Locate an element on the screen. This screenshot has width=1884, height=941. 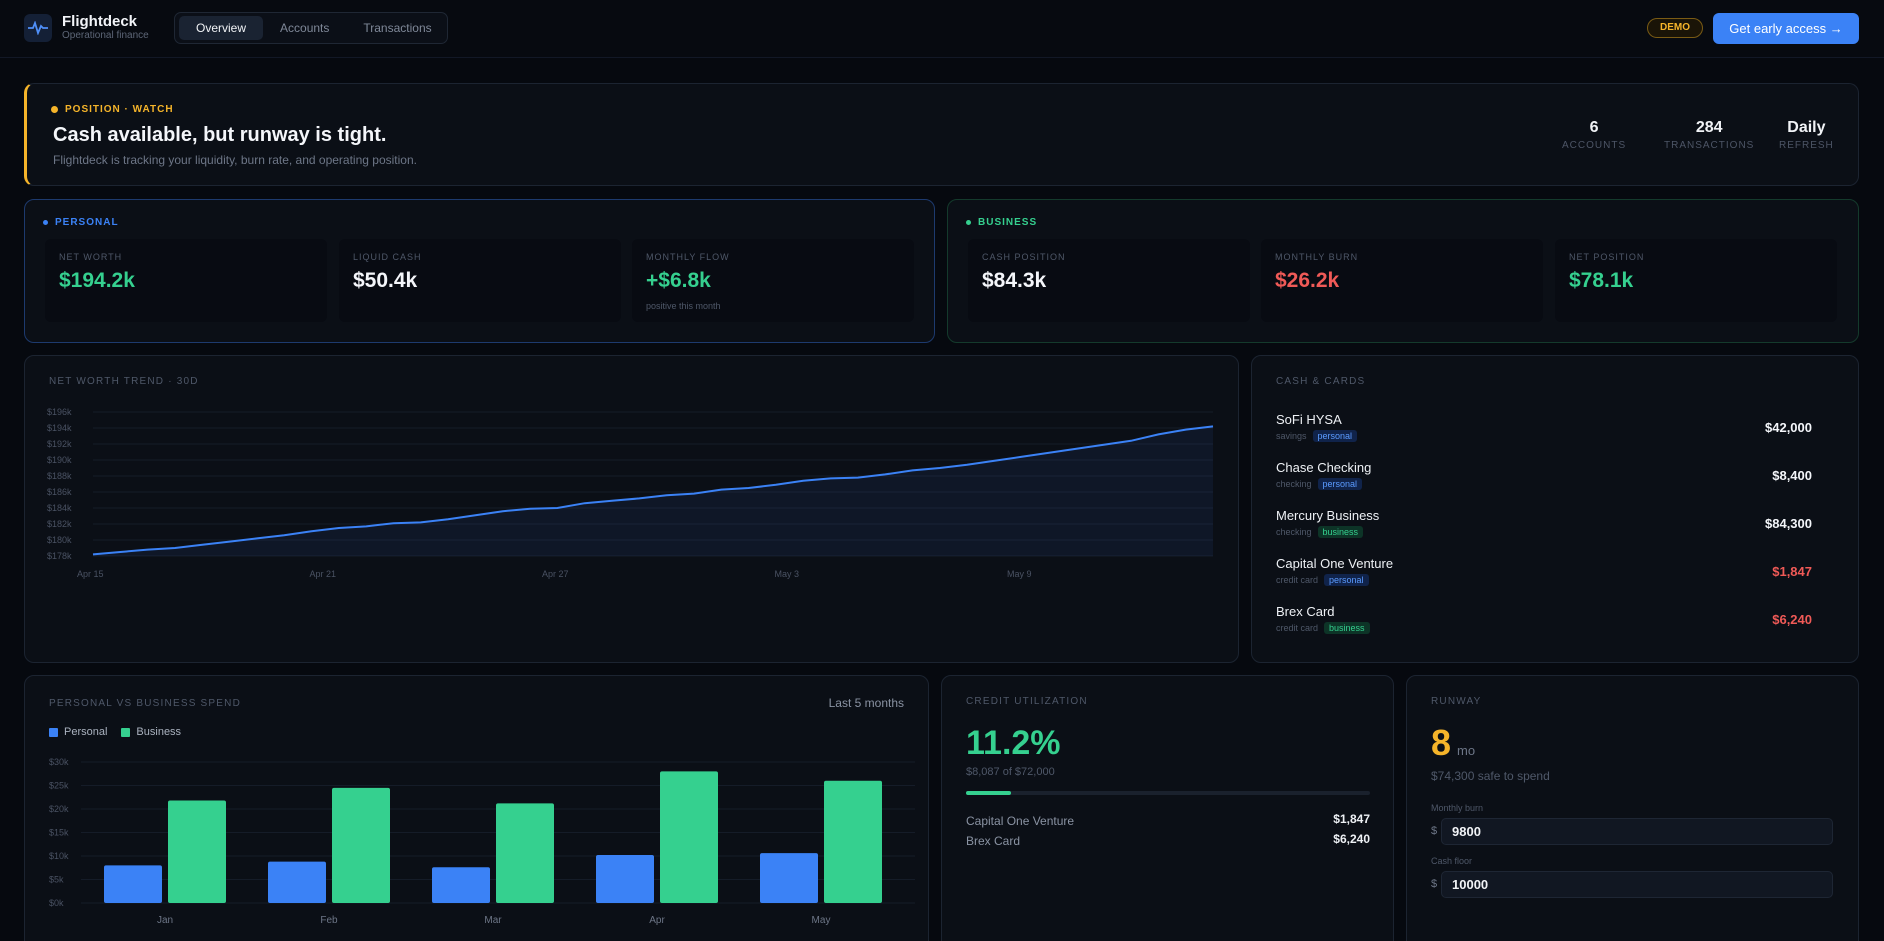
demo-badge: DEMO is located at coordinates (1675, 28).